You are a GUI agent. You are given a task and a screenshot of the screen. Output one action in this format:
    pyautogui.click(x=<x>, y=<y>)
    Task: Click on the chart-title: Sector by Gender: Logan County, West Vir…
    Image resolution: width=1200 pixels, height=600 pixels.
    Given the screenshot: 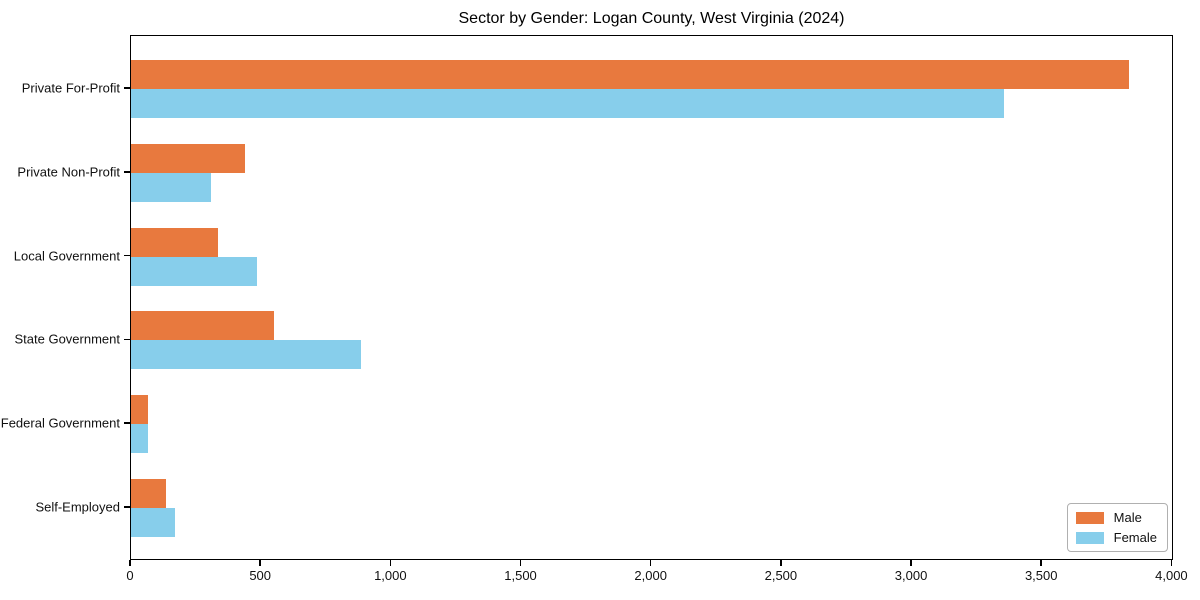 What is the action you would take?
    pyautogui.click(x=651, y=18)
    